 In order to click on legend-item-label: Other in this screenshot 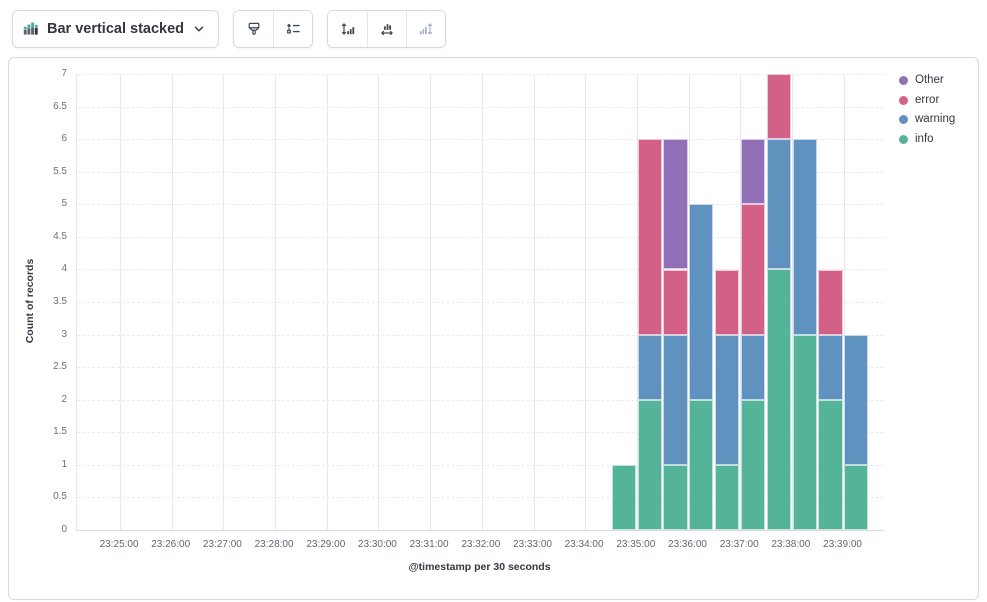, I will do `click(929, 80)`.